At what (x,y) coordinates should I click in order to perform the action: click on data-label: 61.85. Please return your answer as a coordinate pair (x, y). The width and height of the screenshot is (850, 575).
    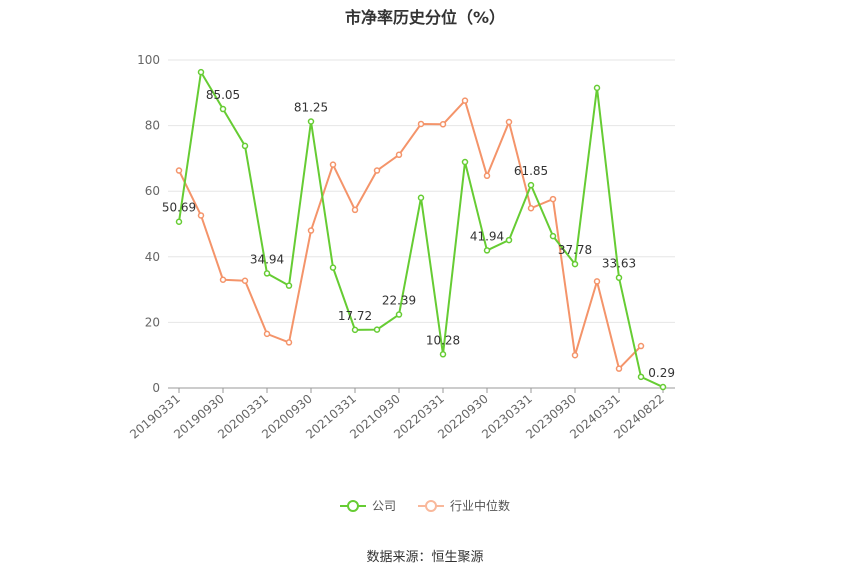
    Looking at the image, I should click on (531, 171).